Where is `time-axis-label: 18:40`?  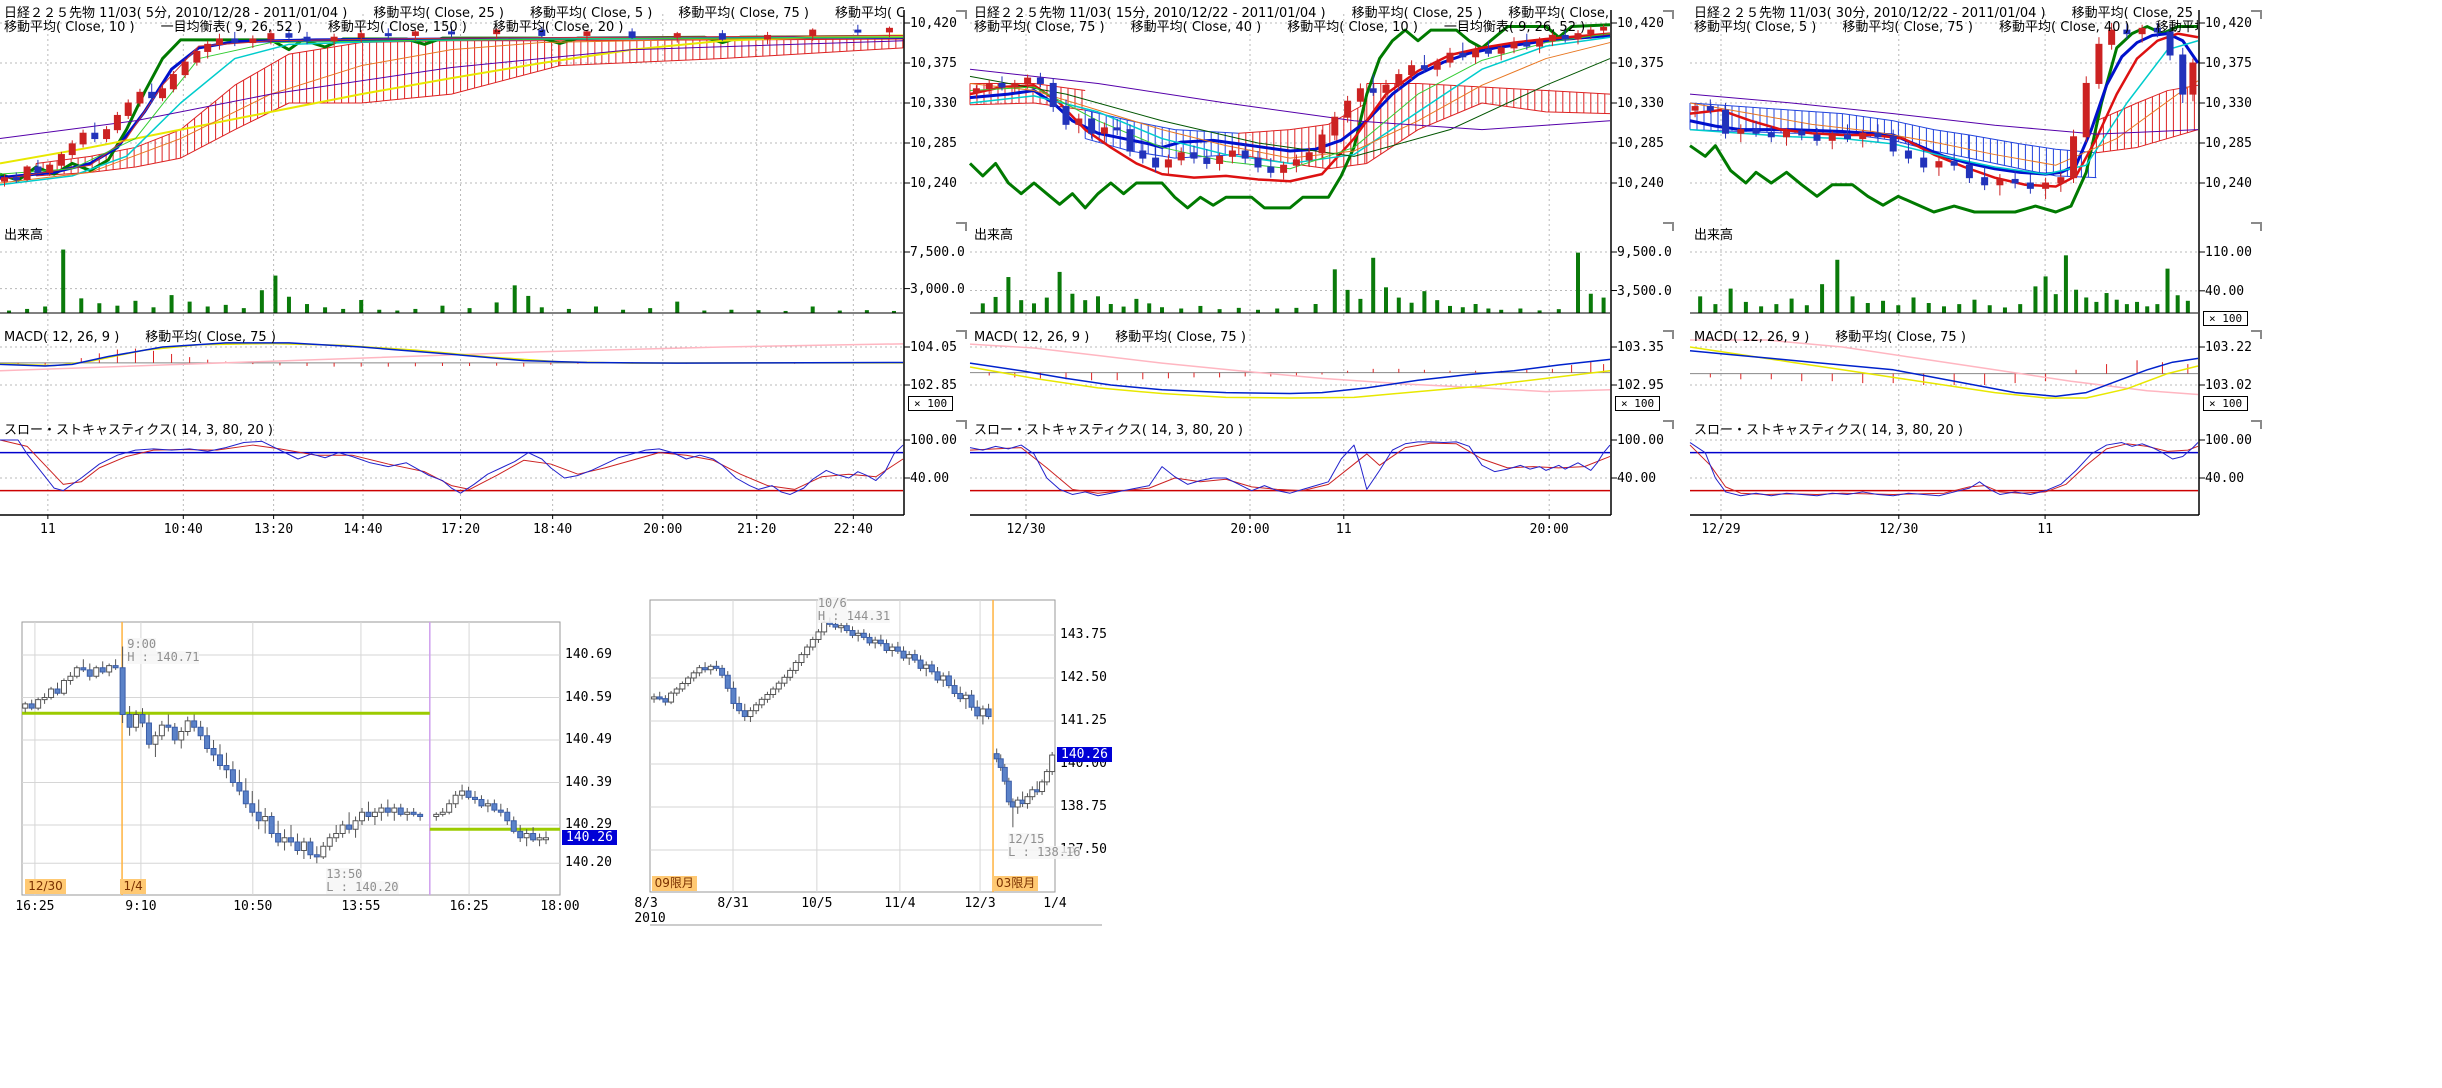
time-axis-label: 18:40 is located at coordinates (553, 529).